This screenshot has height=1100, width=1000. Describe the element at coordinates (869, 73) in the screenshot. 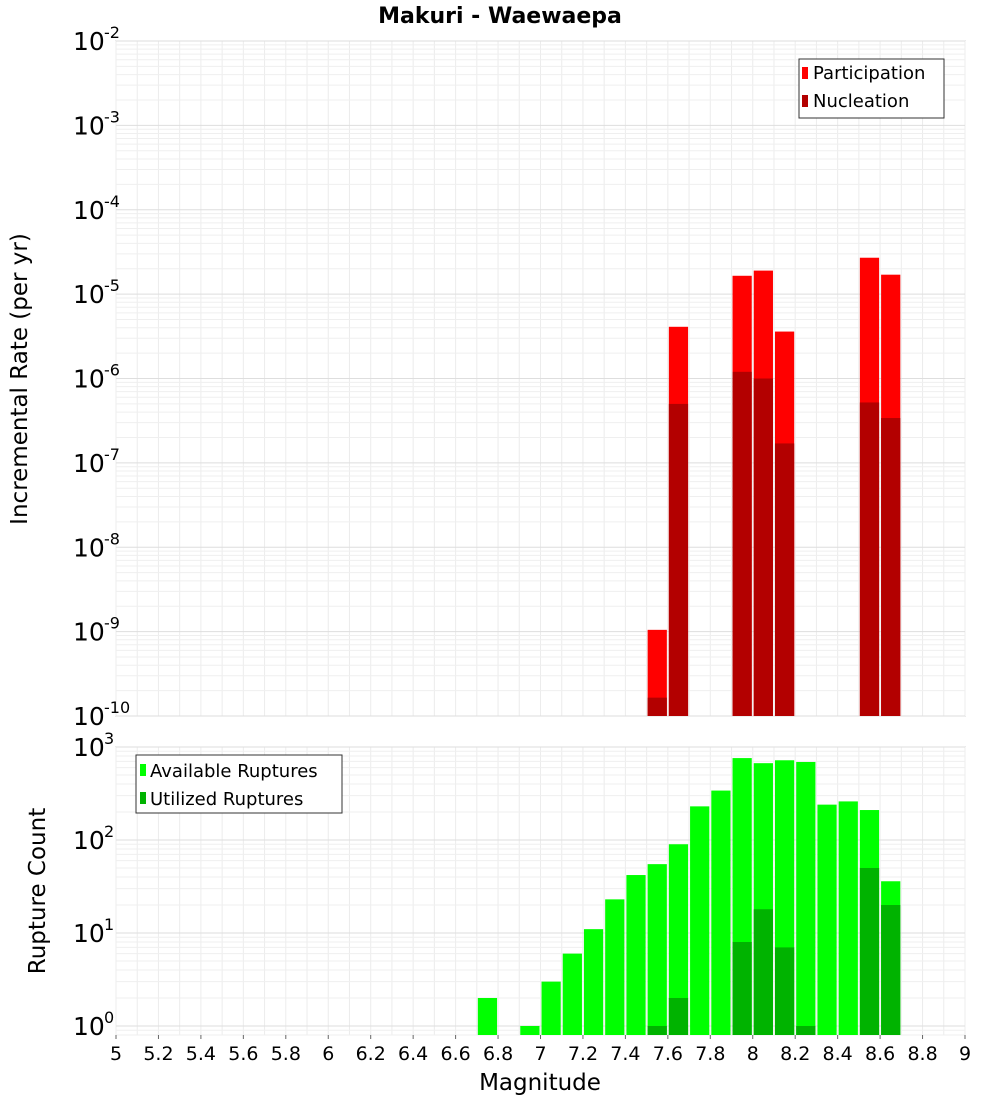

I see `legend-participation-label: Participation` at that location.